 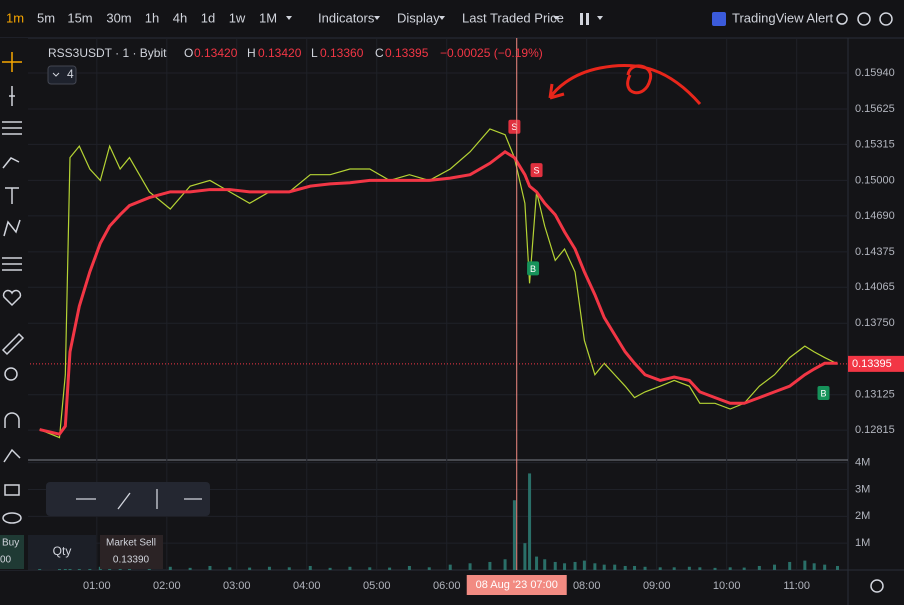 I want to click on magnet-tool, so click(x=12, y=420).